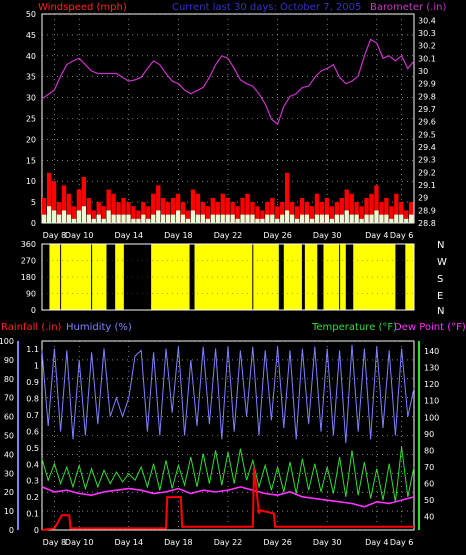 This screenshot has height=555, width=466. Describe the element at coordinates (32, 349) in the screenshot. I see `rain-y-tick-label: 1.1` at that location.